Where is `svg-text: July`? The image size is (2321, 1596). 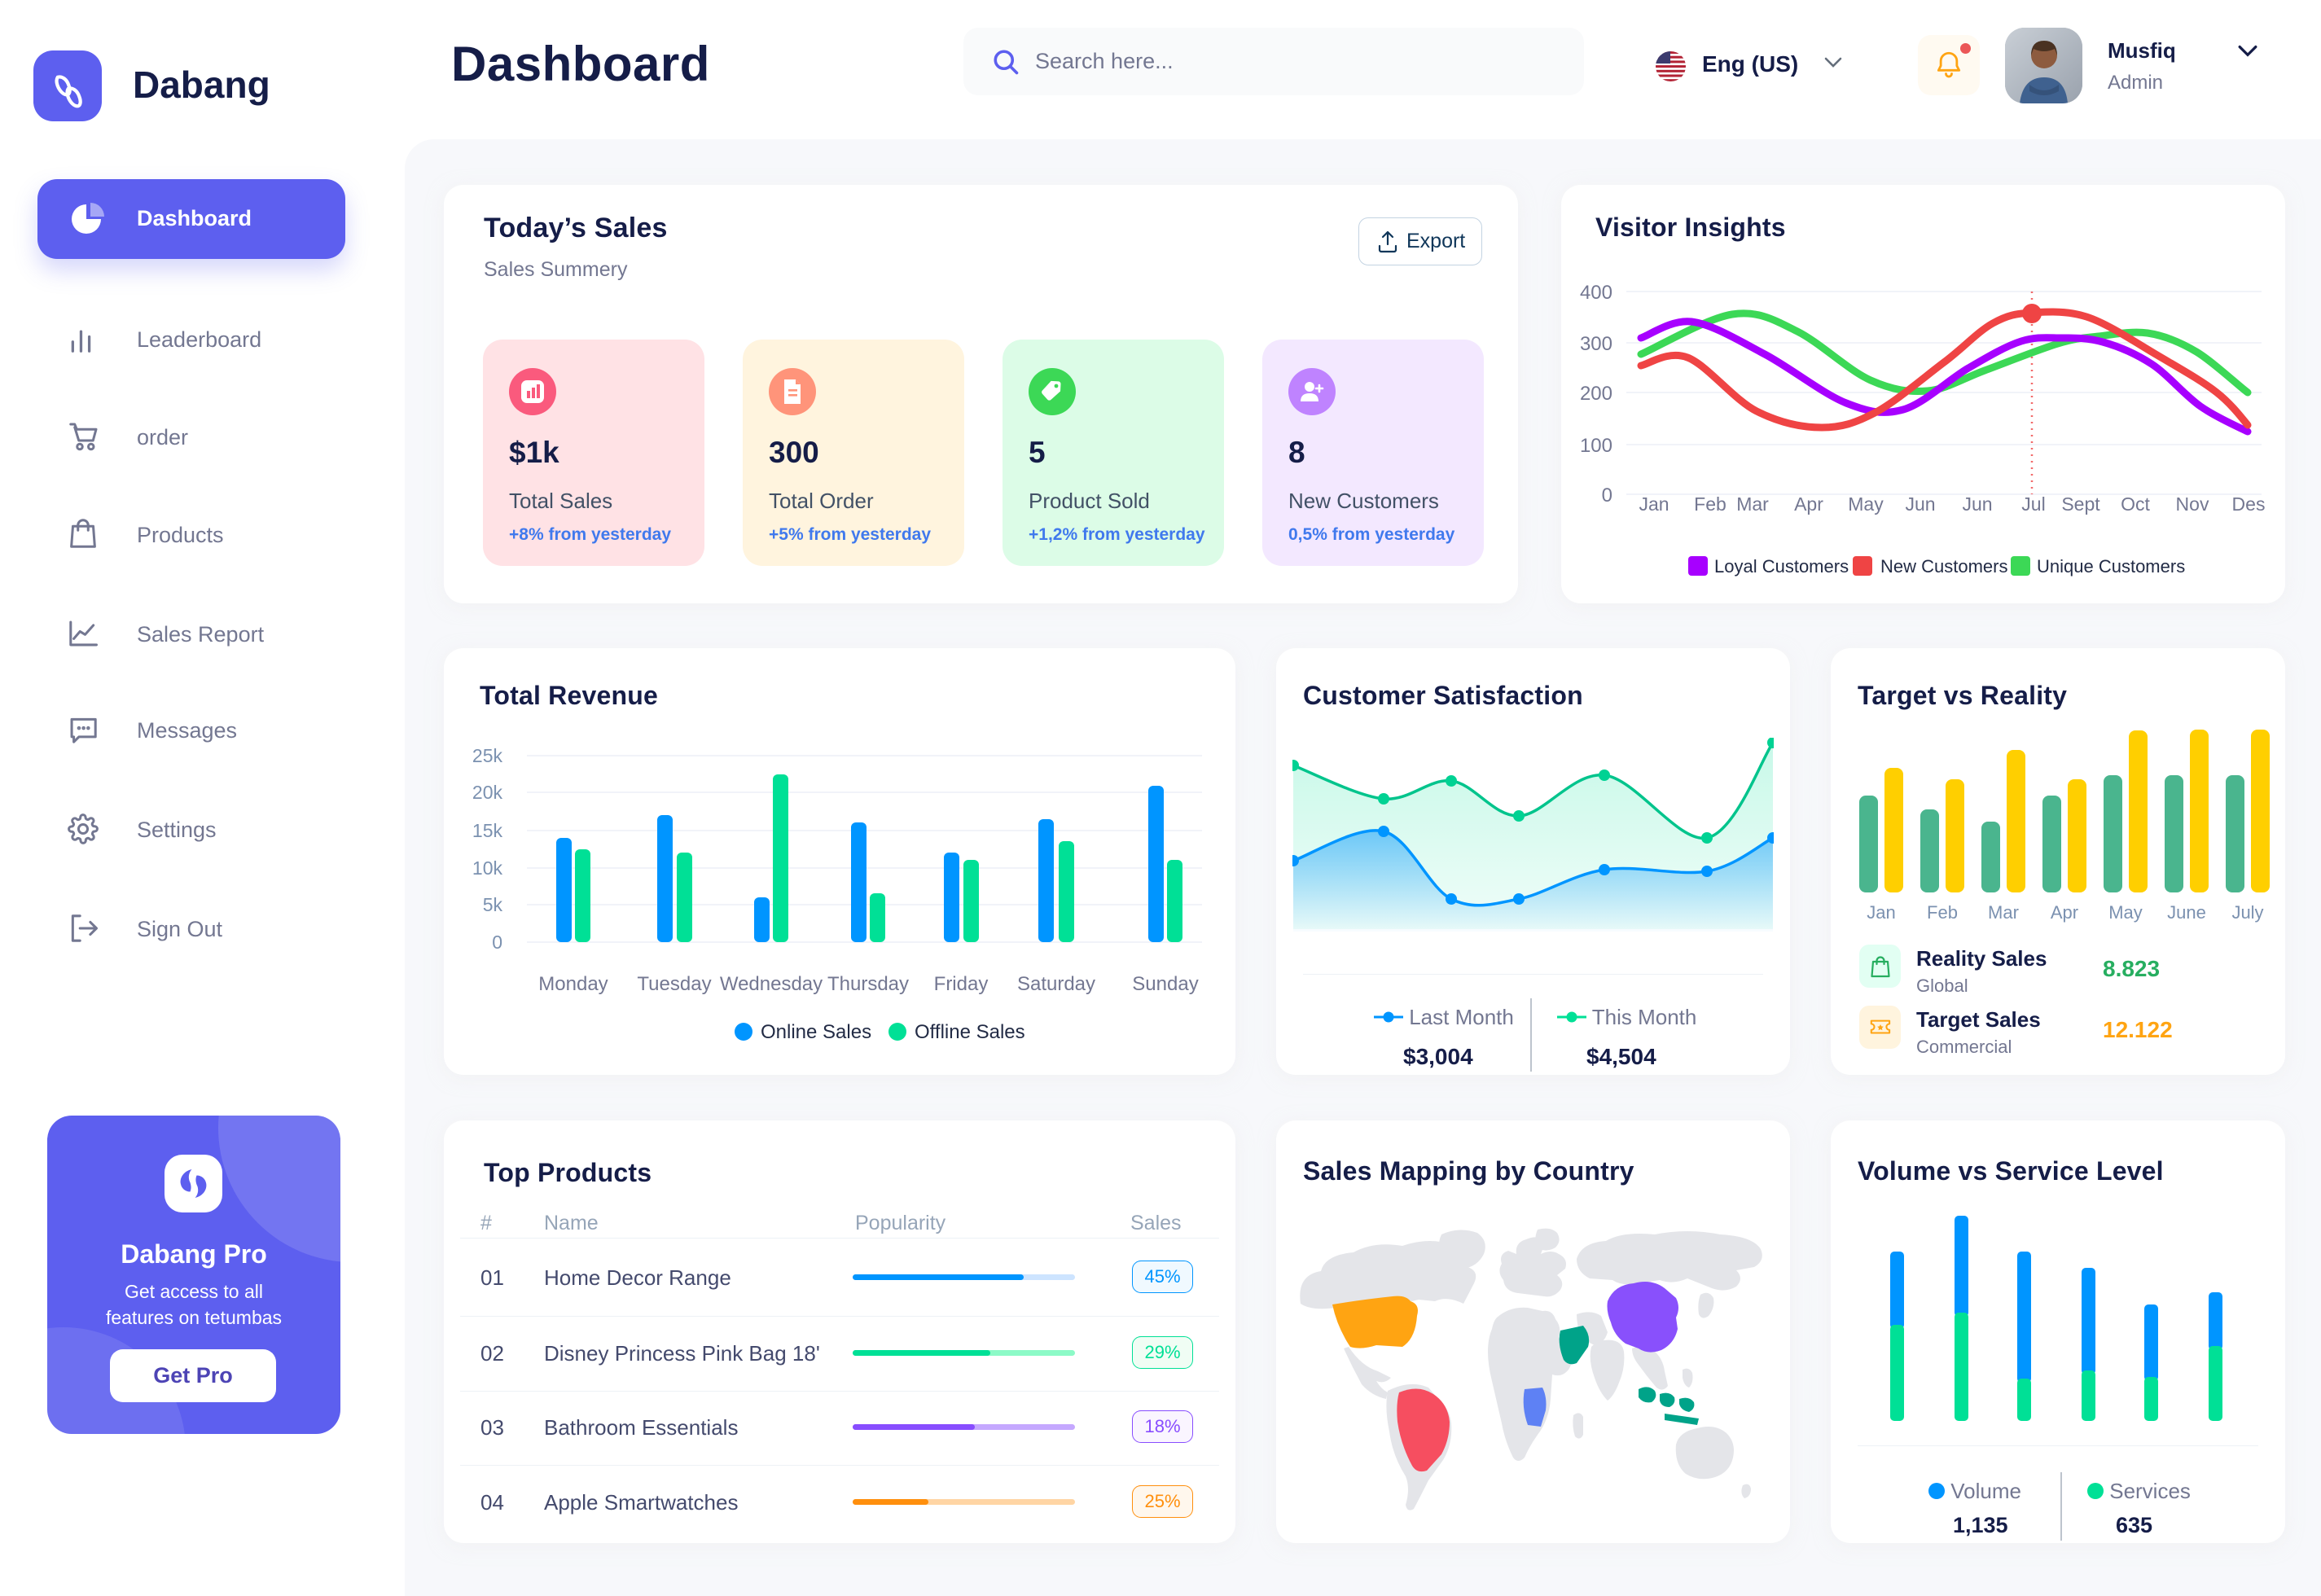 svg-text: July is located at coordinates (2247, 912).